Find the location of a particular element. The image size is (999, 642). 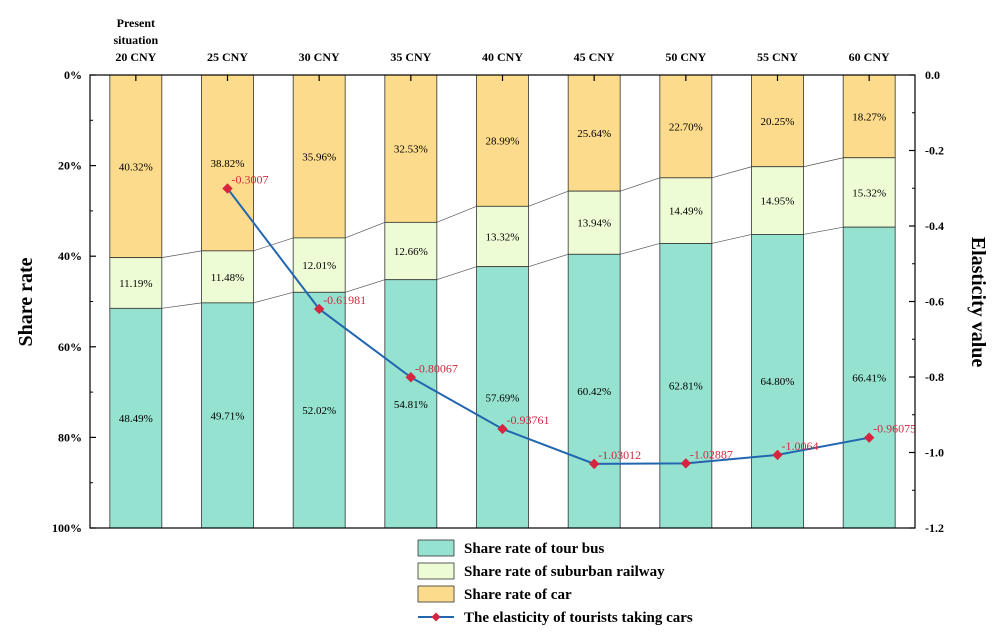

bar-value-label: 14.49% is located at coordinates (686, 212).